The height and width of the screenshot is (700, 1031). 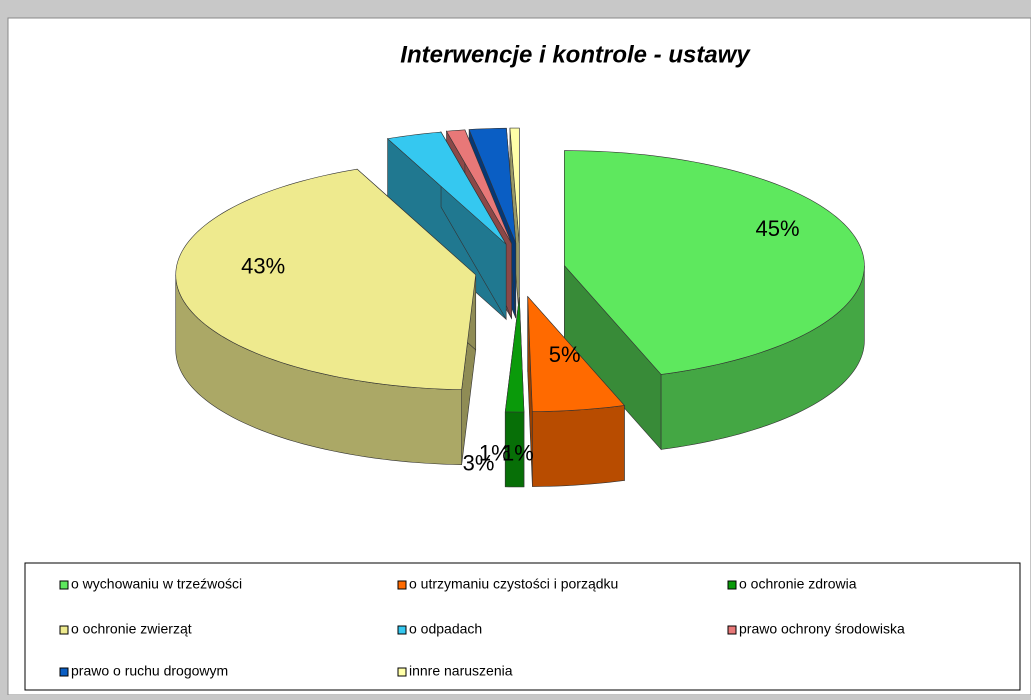 What do you see at coordinates (777, 228) in the screenshot?
I see `data-label: 45%` at bounding box center [777, 228].